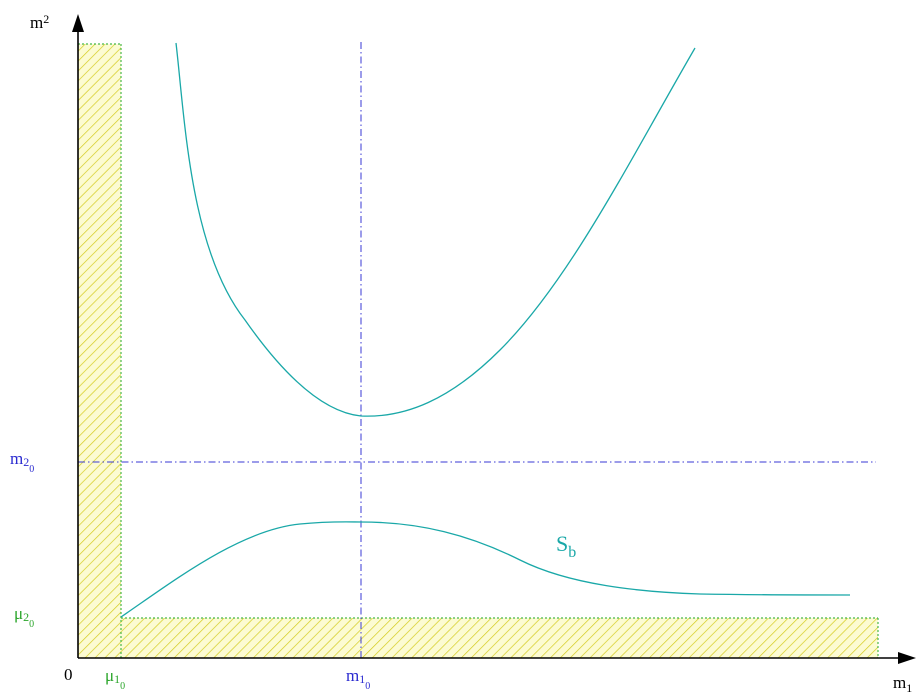 Image resolution: width=920 pixels, height=693 pixels. I want to click on y-axis-label: m2, so click(39, 22).